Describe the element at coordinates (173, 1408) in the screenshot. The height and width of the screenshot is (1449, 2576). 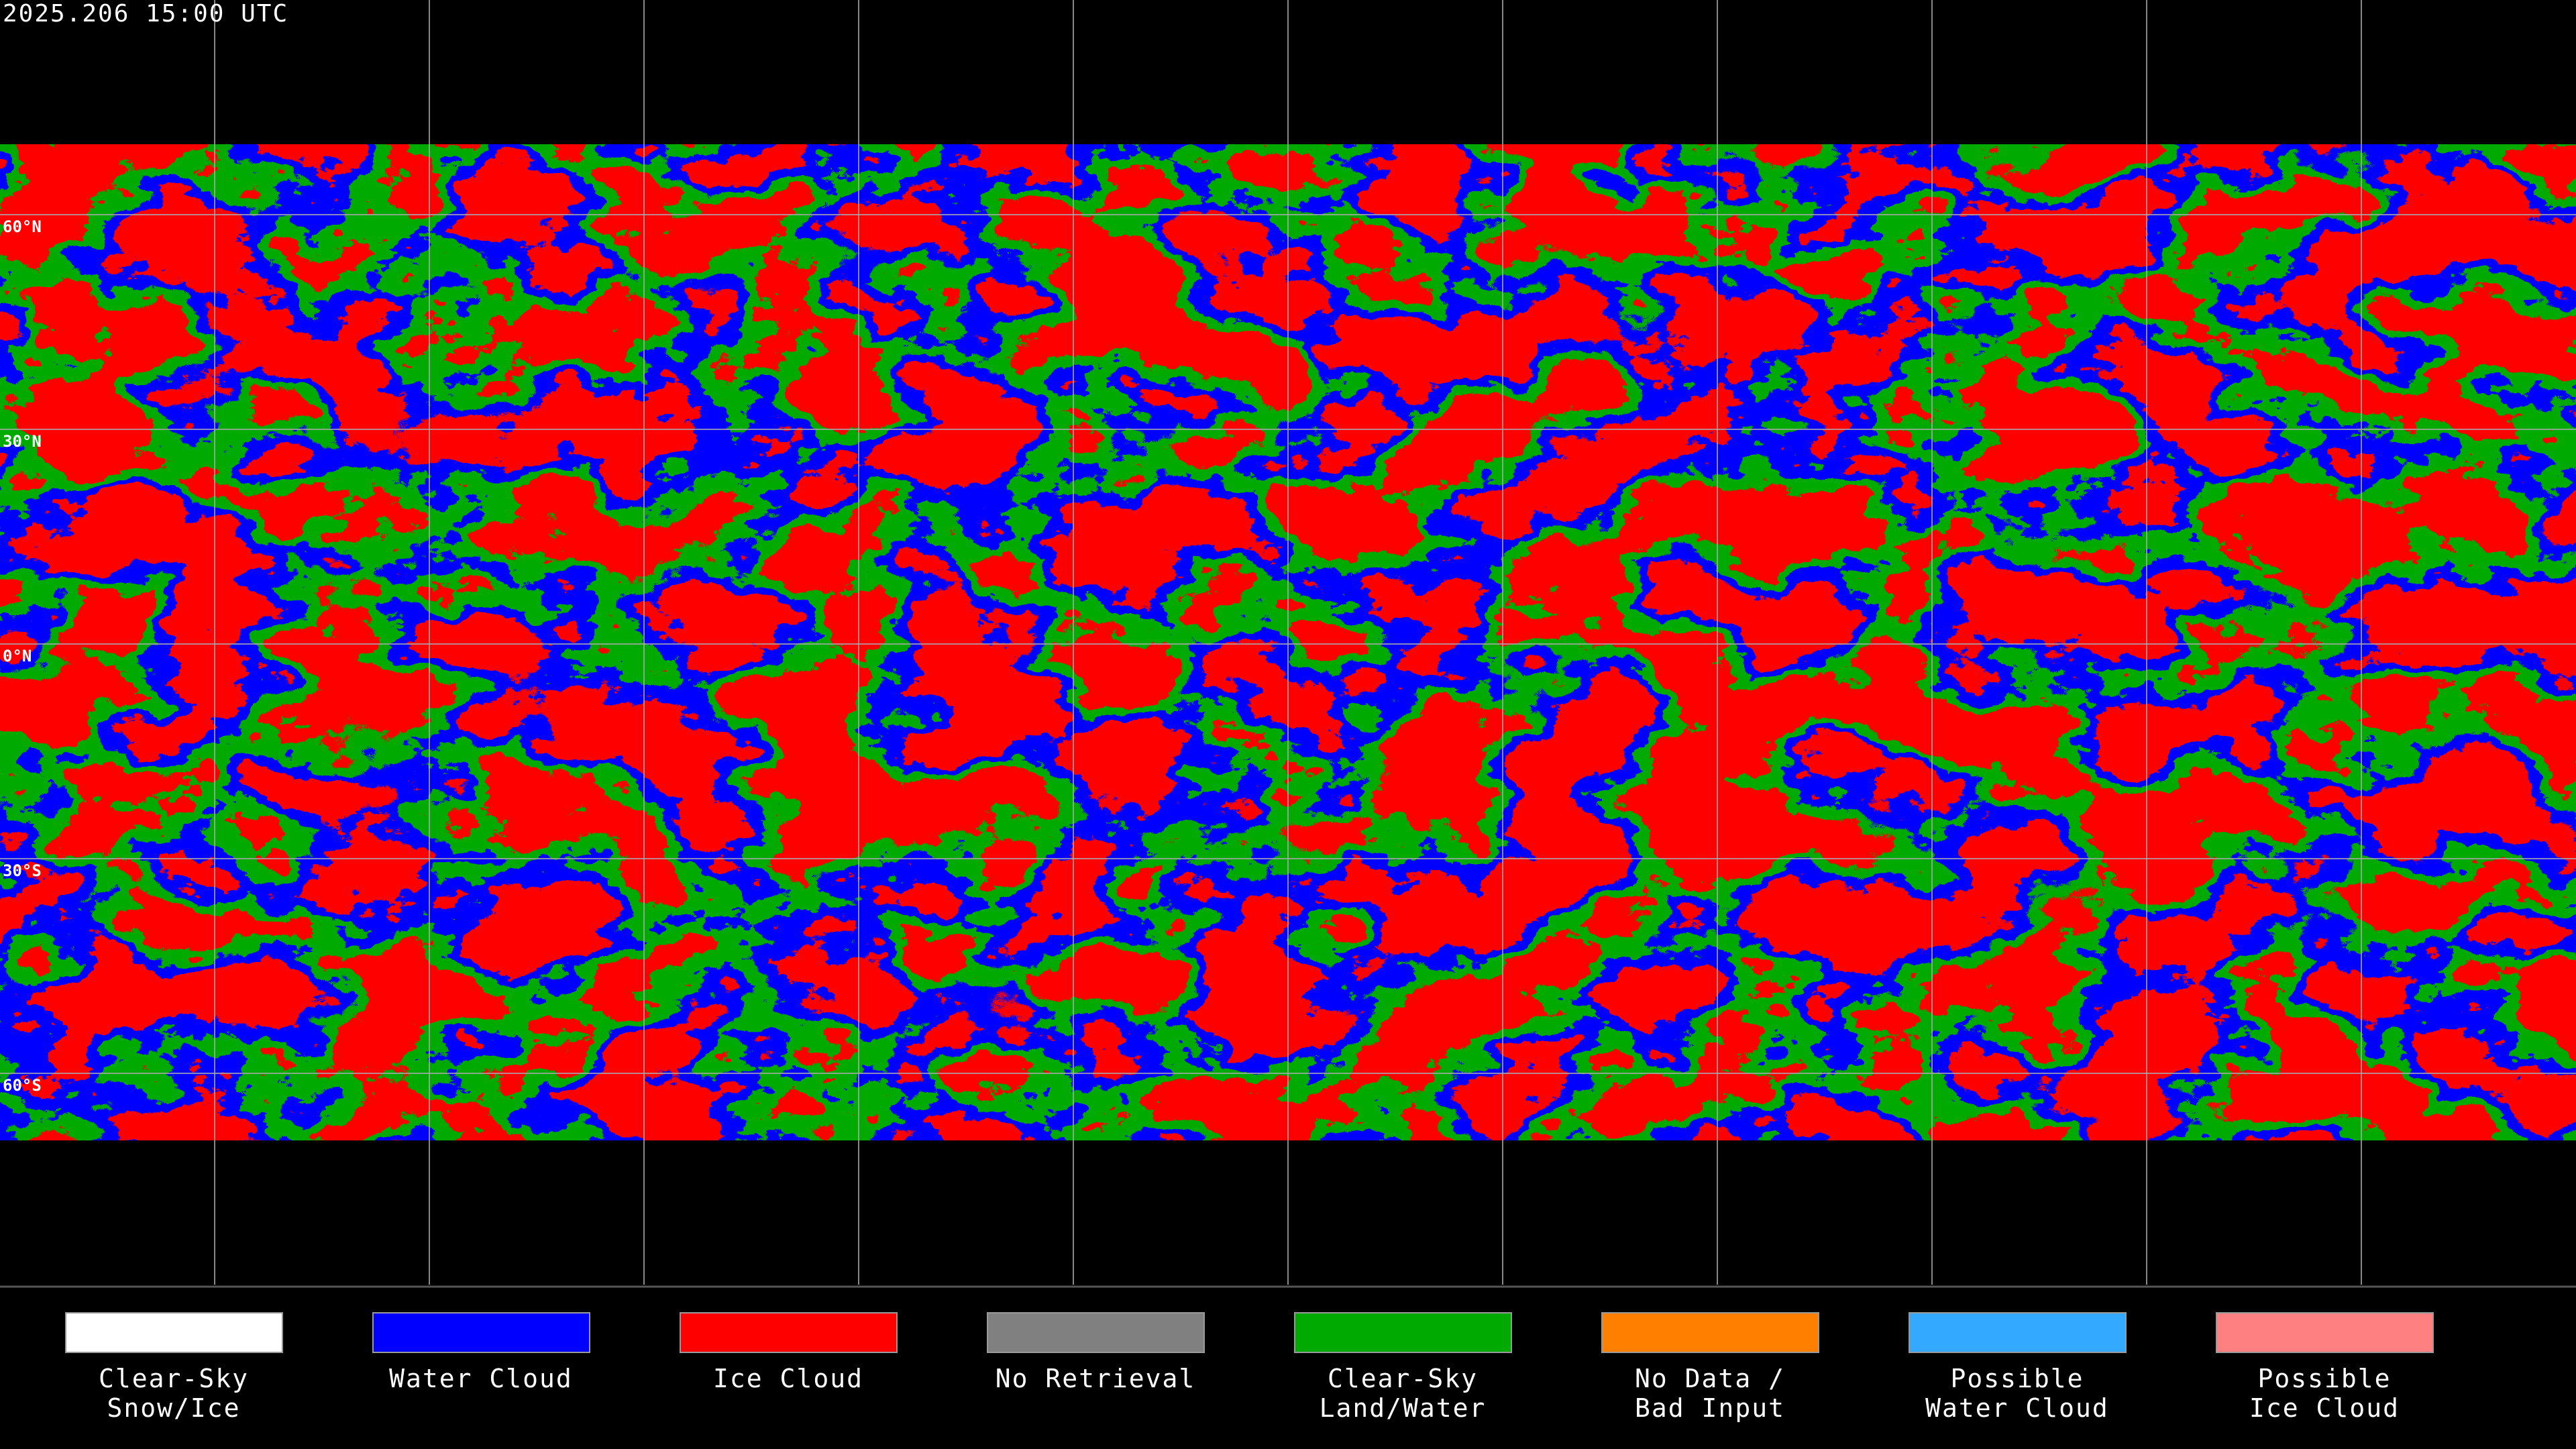
I see `legend-label: Snow/Ice` at that location.